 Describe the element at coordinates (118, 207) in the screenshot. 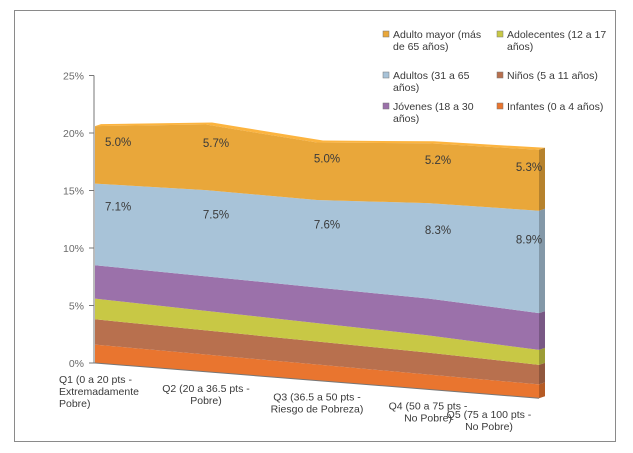

I see `data-label: 7.1%` at that location.